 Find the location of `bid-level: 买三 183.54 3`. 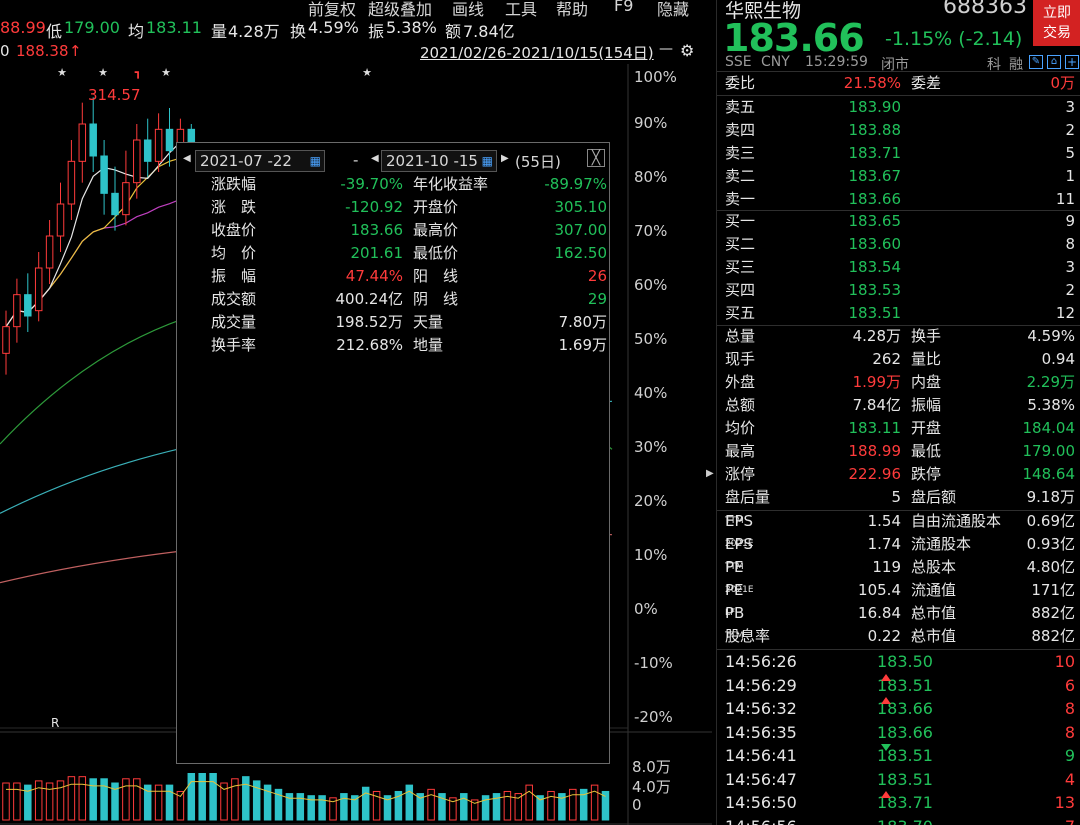

bid-level: 买三 183.54 3 is located at coordinates (900, 267).